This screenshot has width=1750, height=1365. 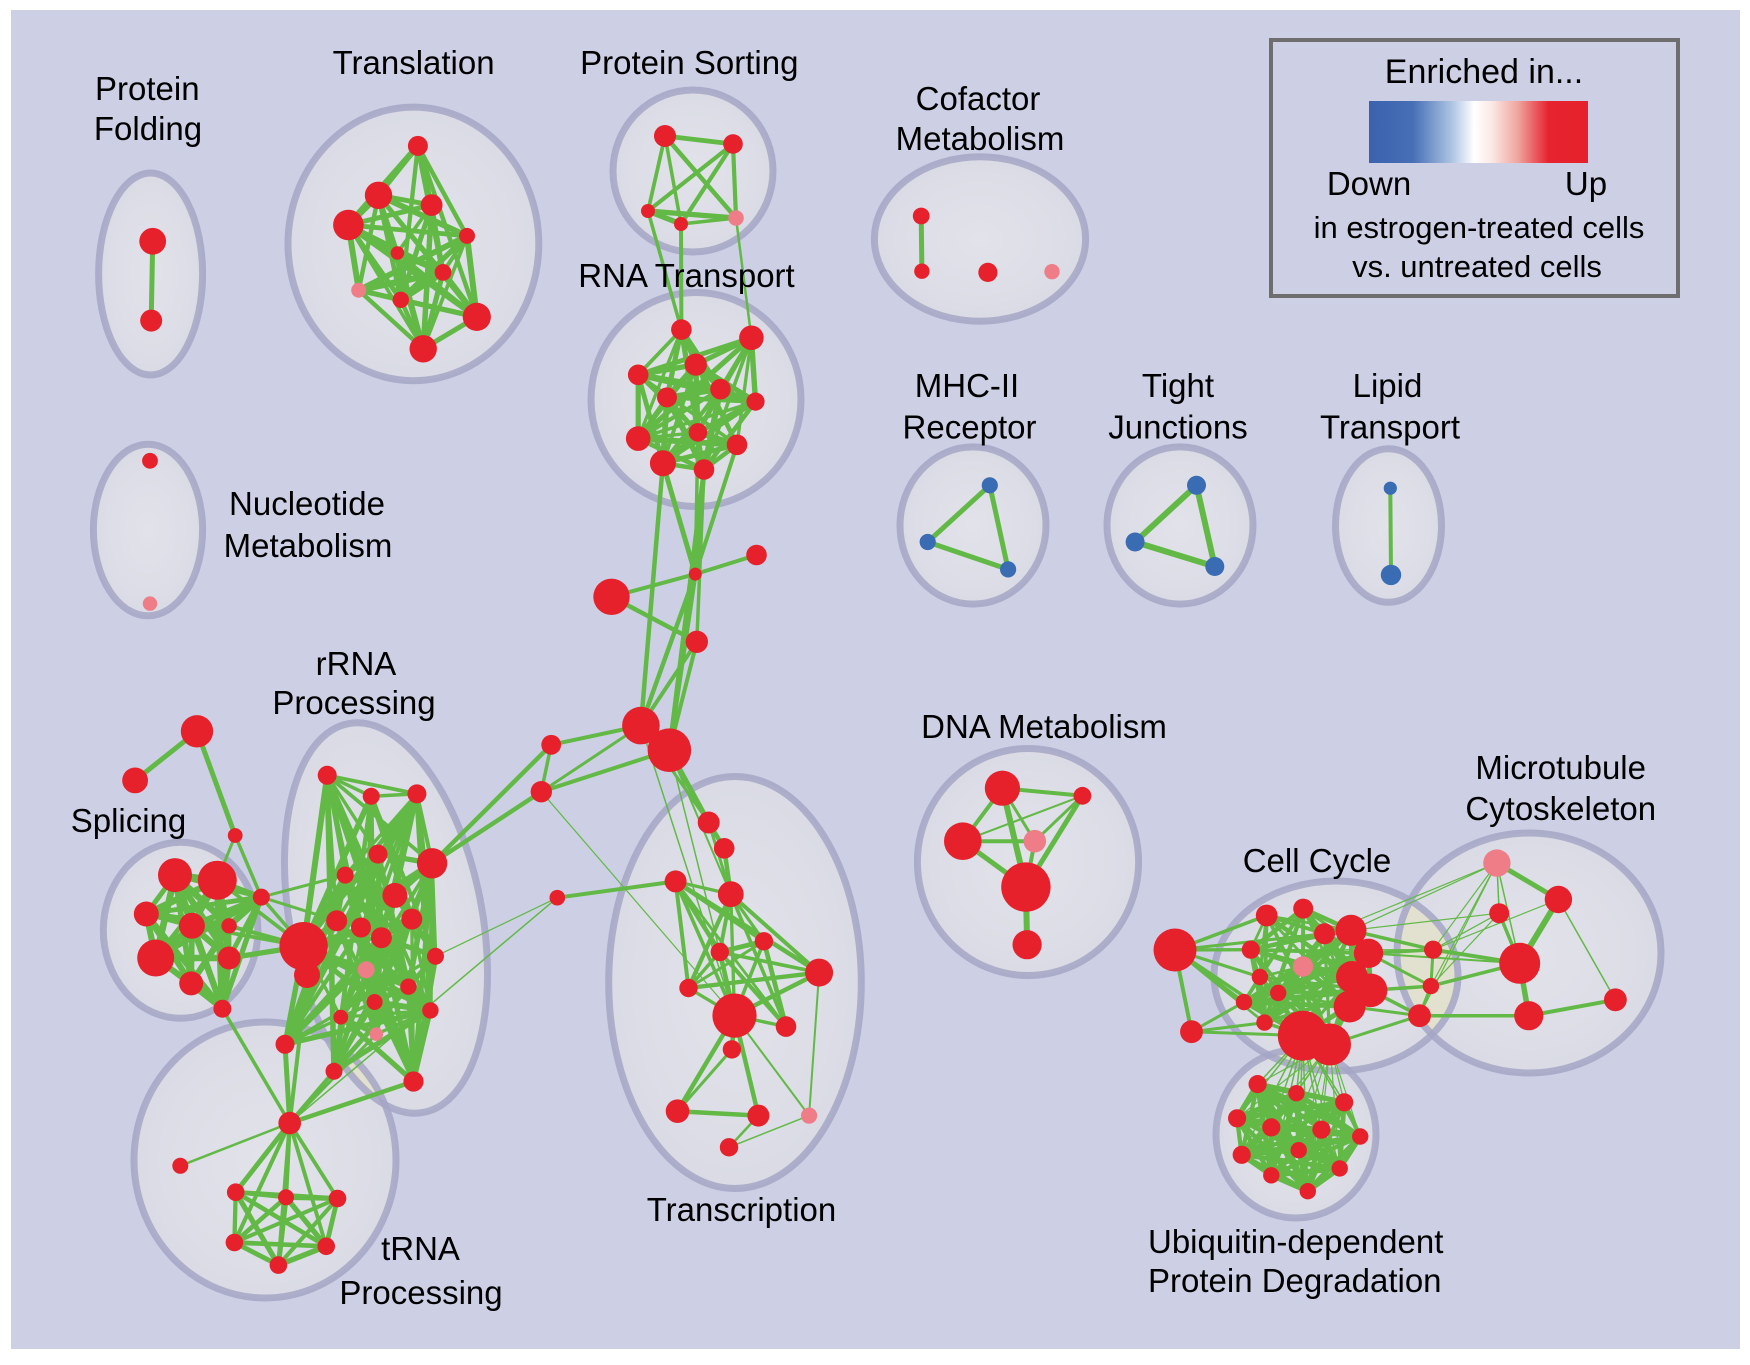 I want to click on svg-text: Up, so click(x=1586, y=183).